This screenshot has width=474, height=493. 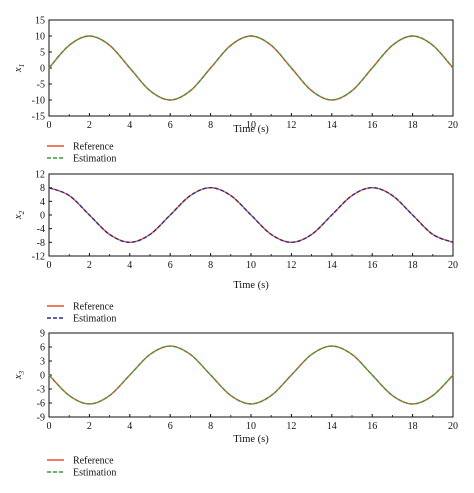 What do you see at coordinates (38, 117) in the screenshot?
I see `y-tick-label: -15` at bounding box center [38, 117].